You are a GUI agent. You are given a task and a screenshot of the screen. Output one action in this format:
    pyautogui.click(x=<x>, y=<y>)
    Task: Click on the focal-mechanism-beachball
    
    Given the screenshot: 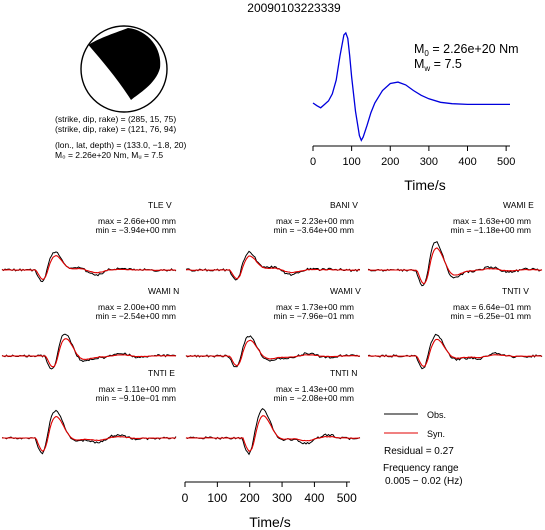 What is the action you would take?
    pyautogui.click(x=124, y=69)
    